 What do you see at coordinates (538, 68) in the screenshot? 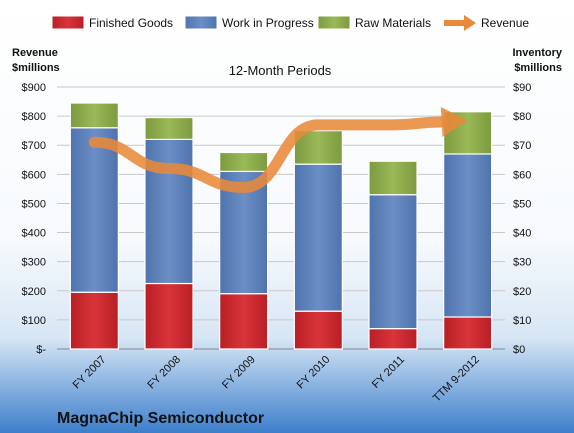
I see `right-axis-title-line2: $millions` at bounding box center [538, 68].